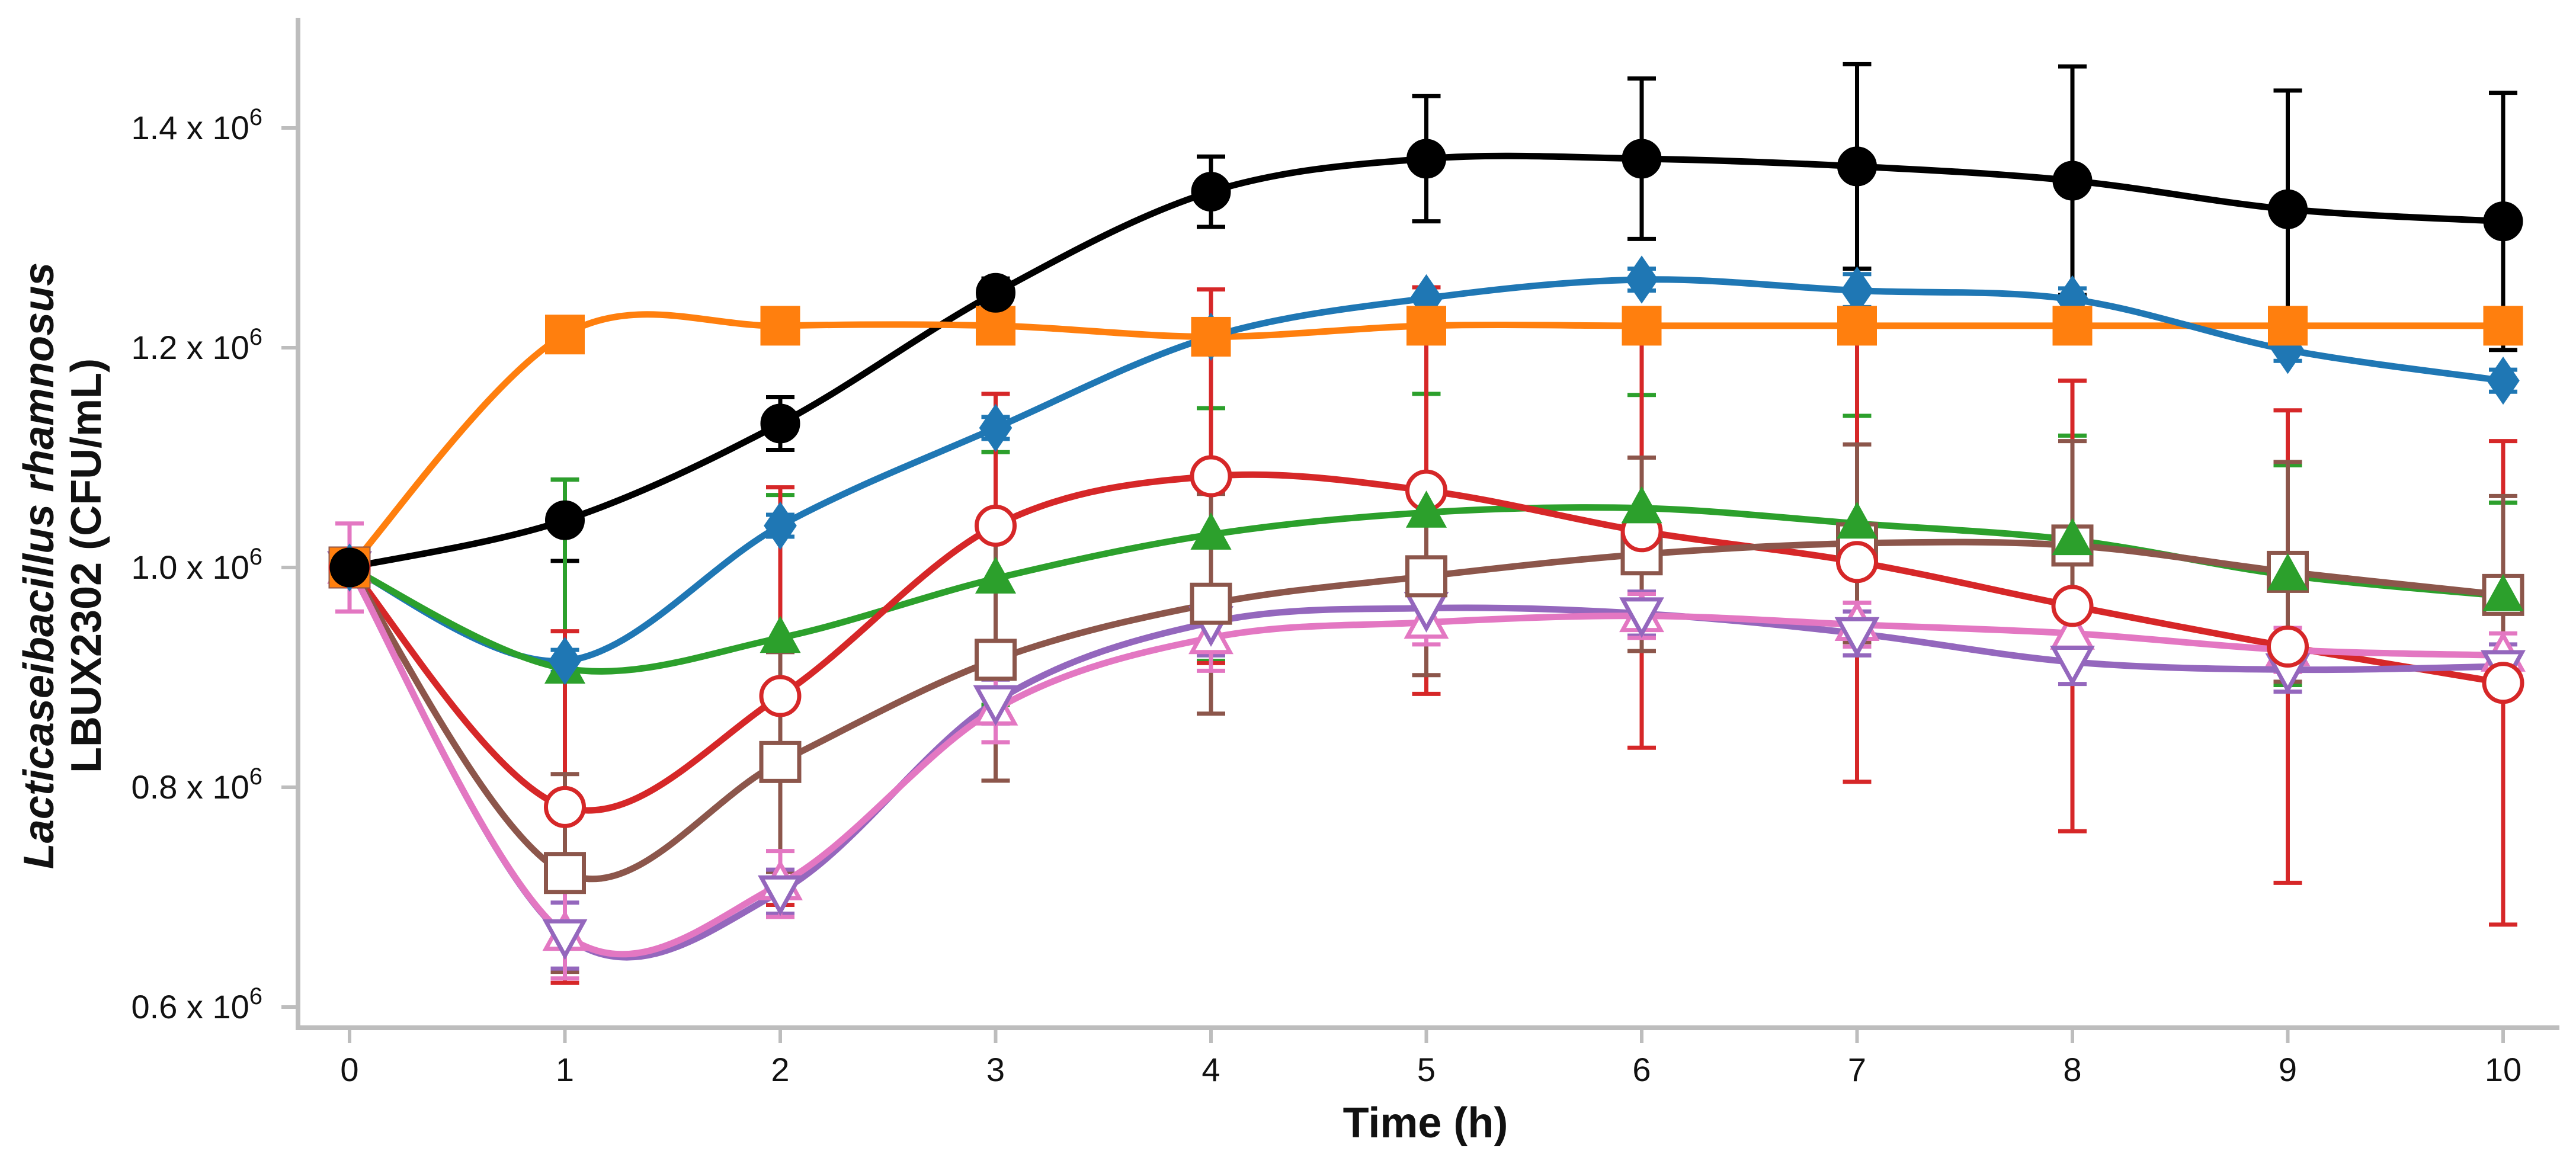  What do you see at coordinates (39, 565) in the screenshot?
I see `y-axis-title-line1: Lacticaseibacillus rhamnosus` at bounding box center [39, 565].